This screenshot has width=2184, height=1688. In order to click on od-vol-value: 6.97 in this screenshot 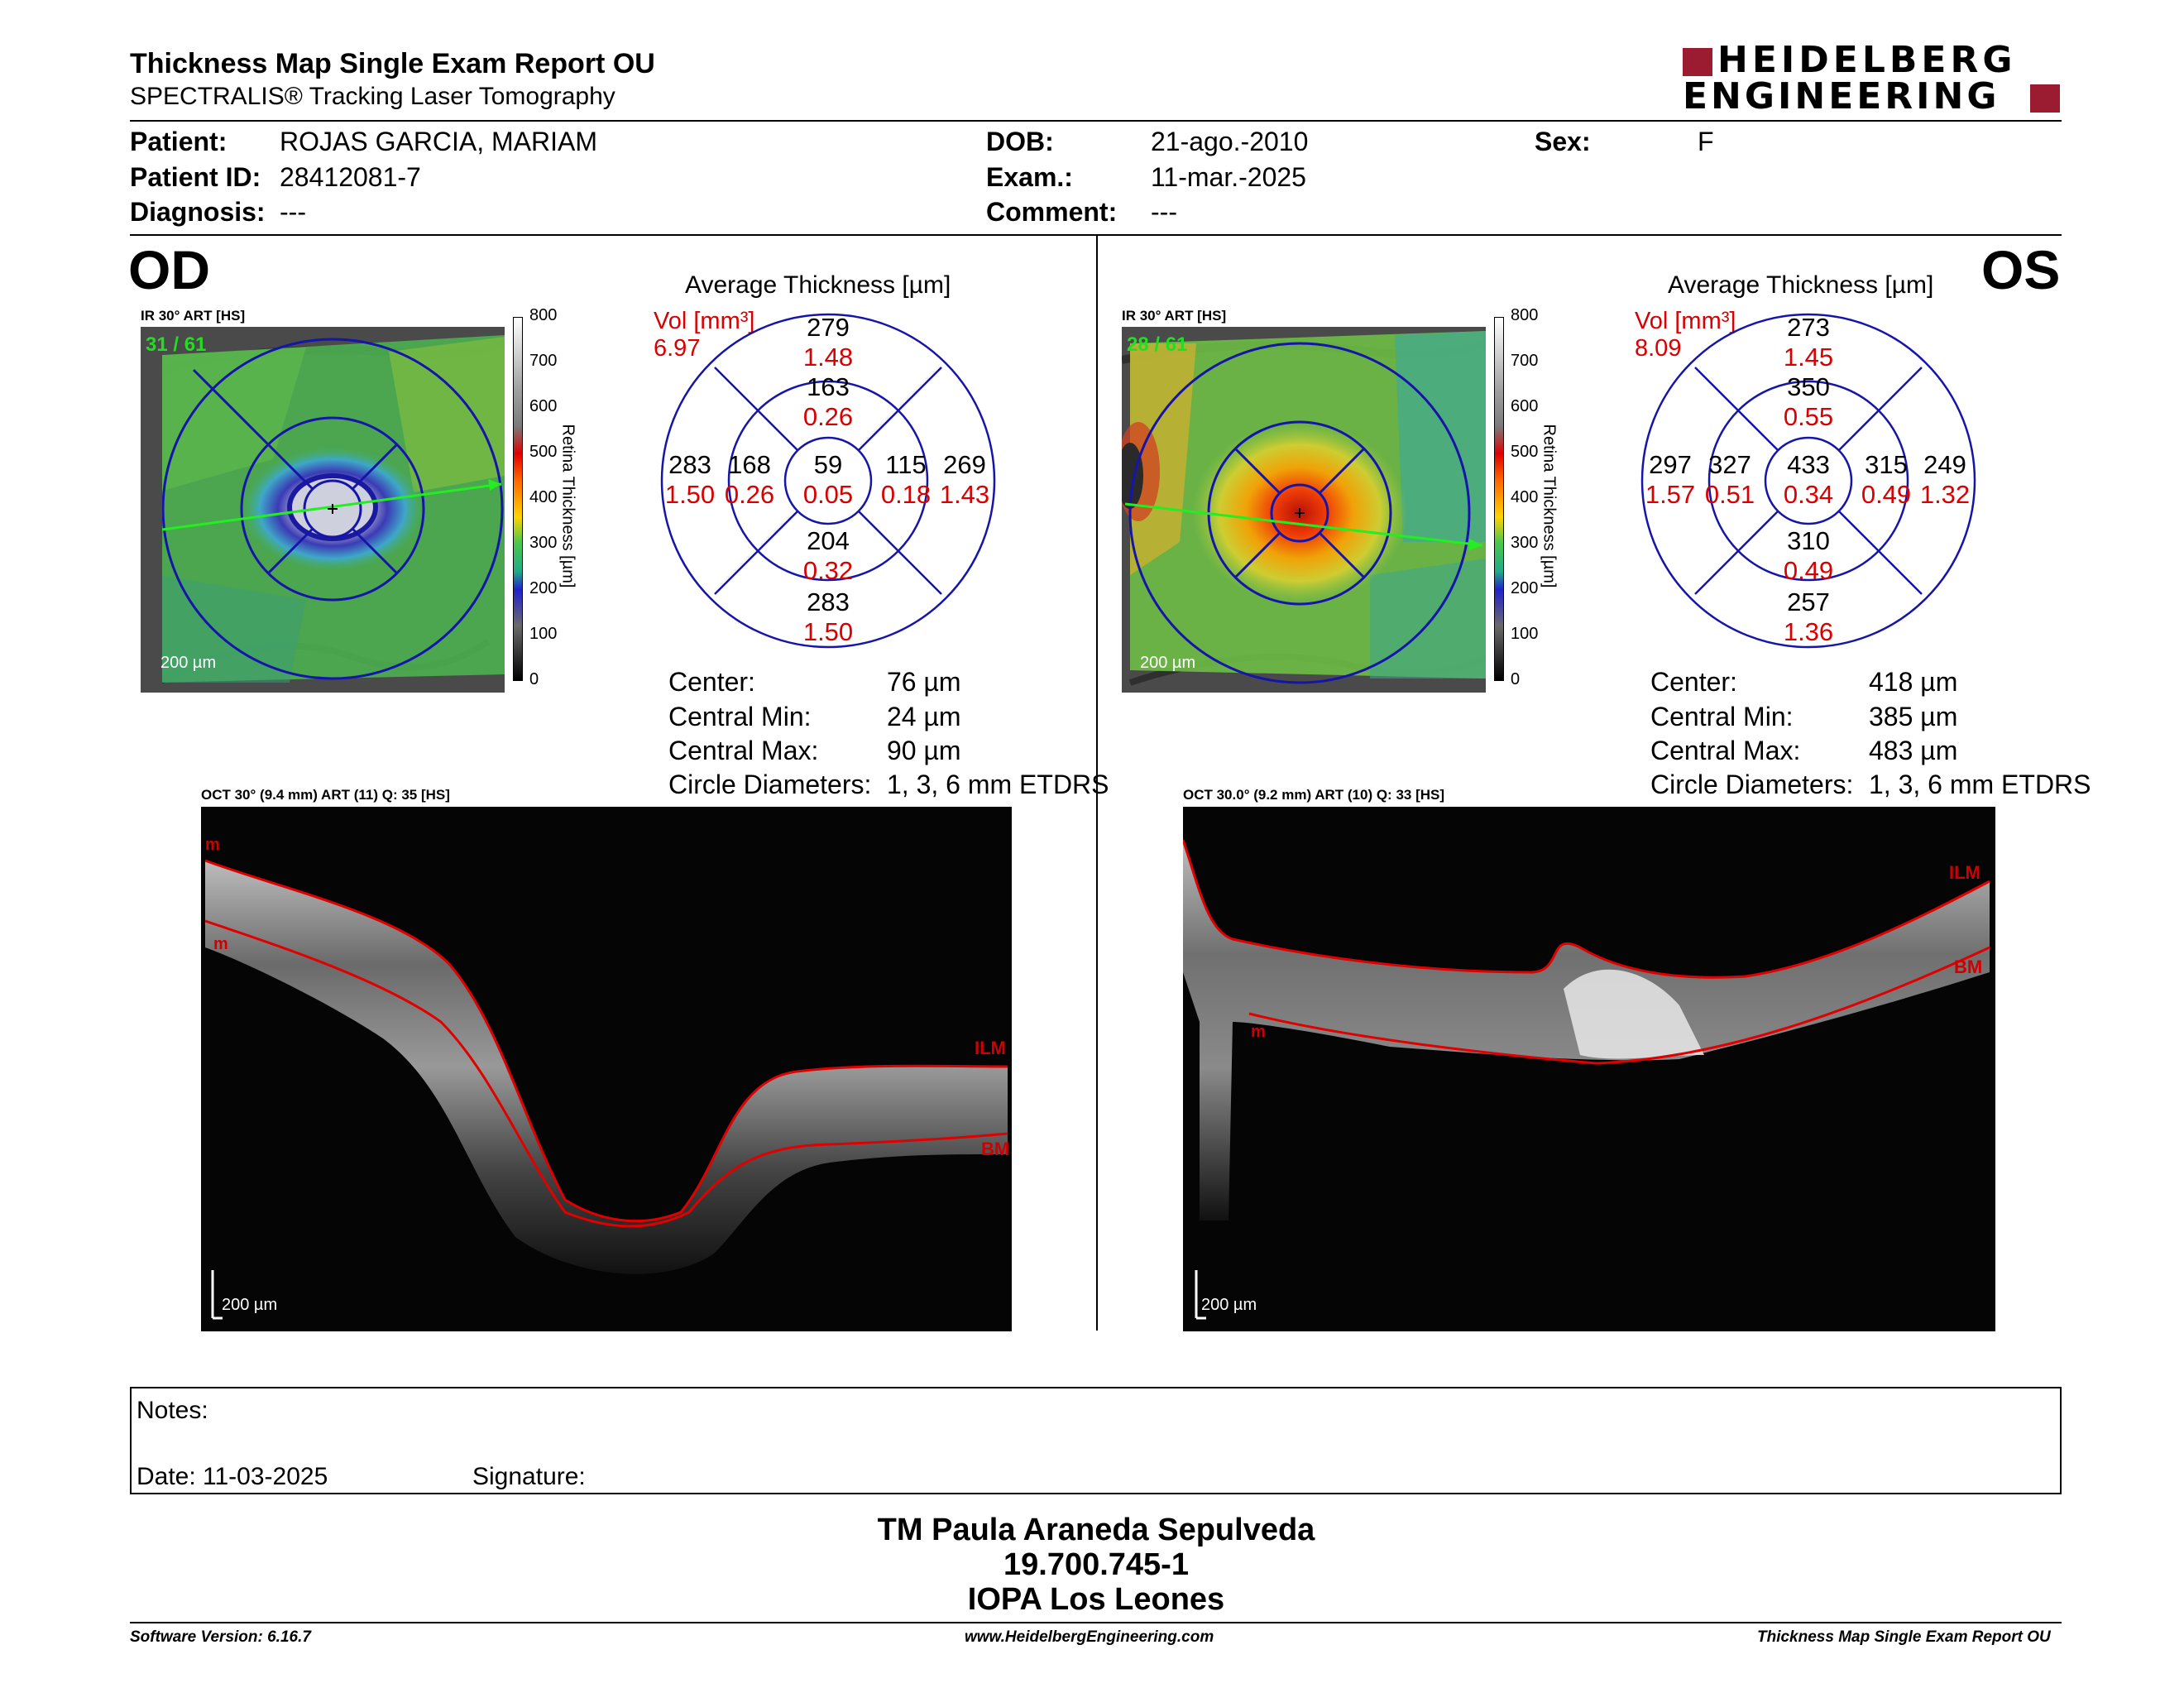, I will do `click(677, 348)`.